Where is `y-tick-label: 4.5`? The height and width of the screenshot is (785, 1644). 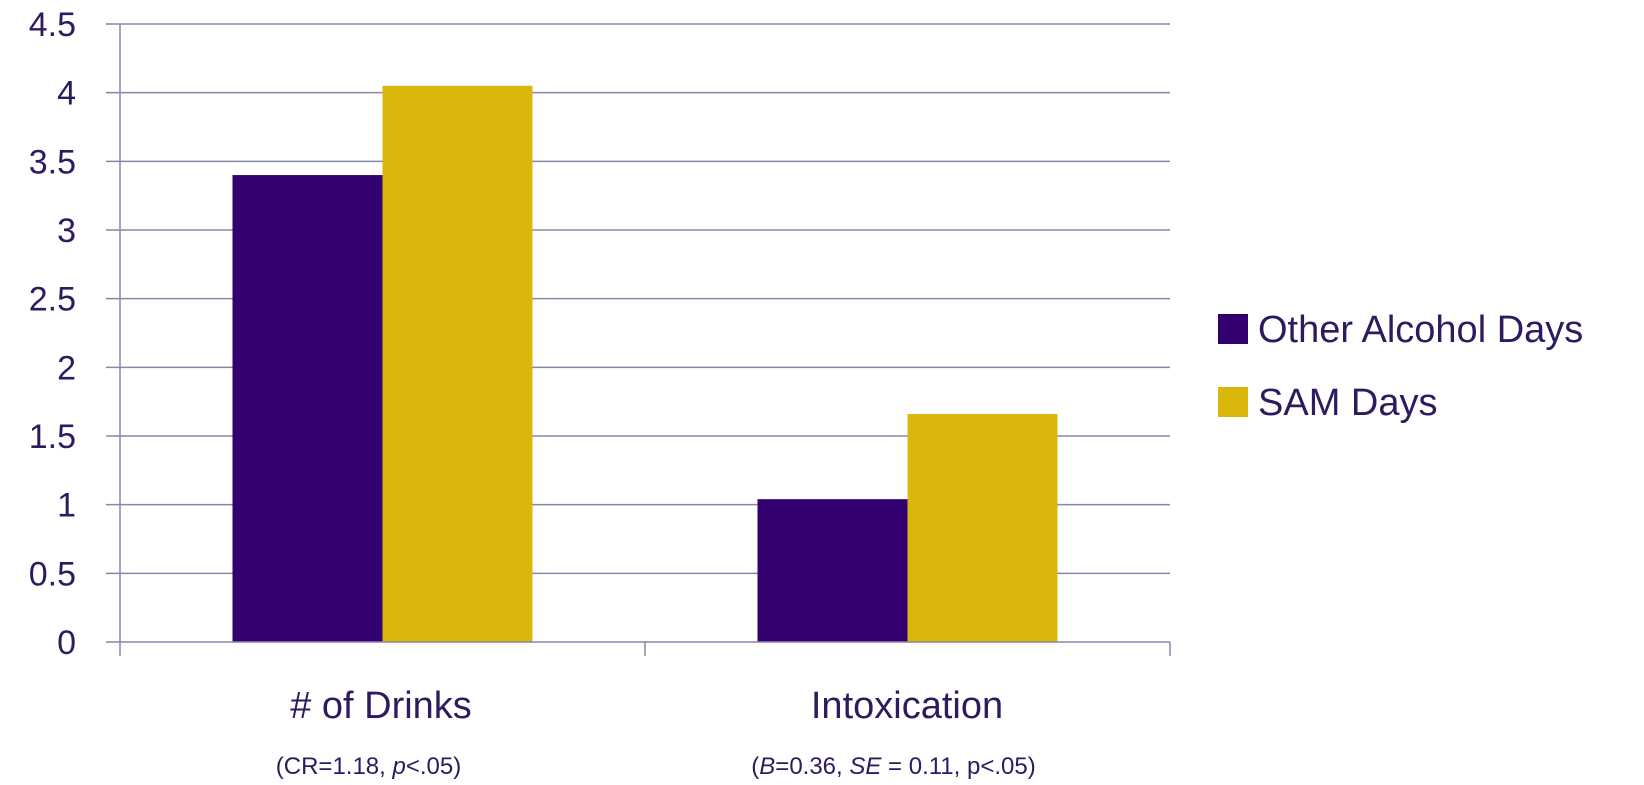
y-tick-label: 4.5 is located at coordinates (52, 25).